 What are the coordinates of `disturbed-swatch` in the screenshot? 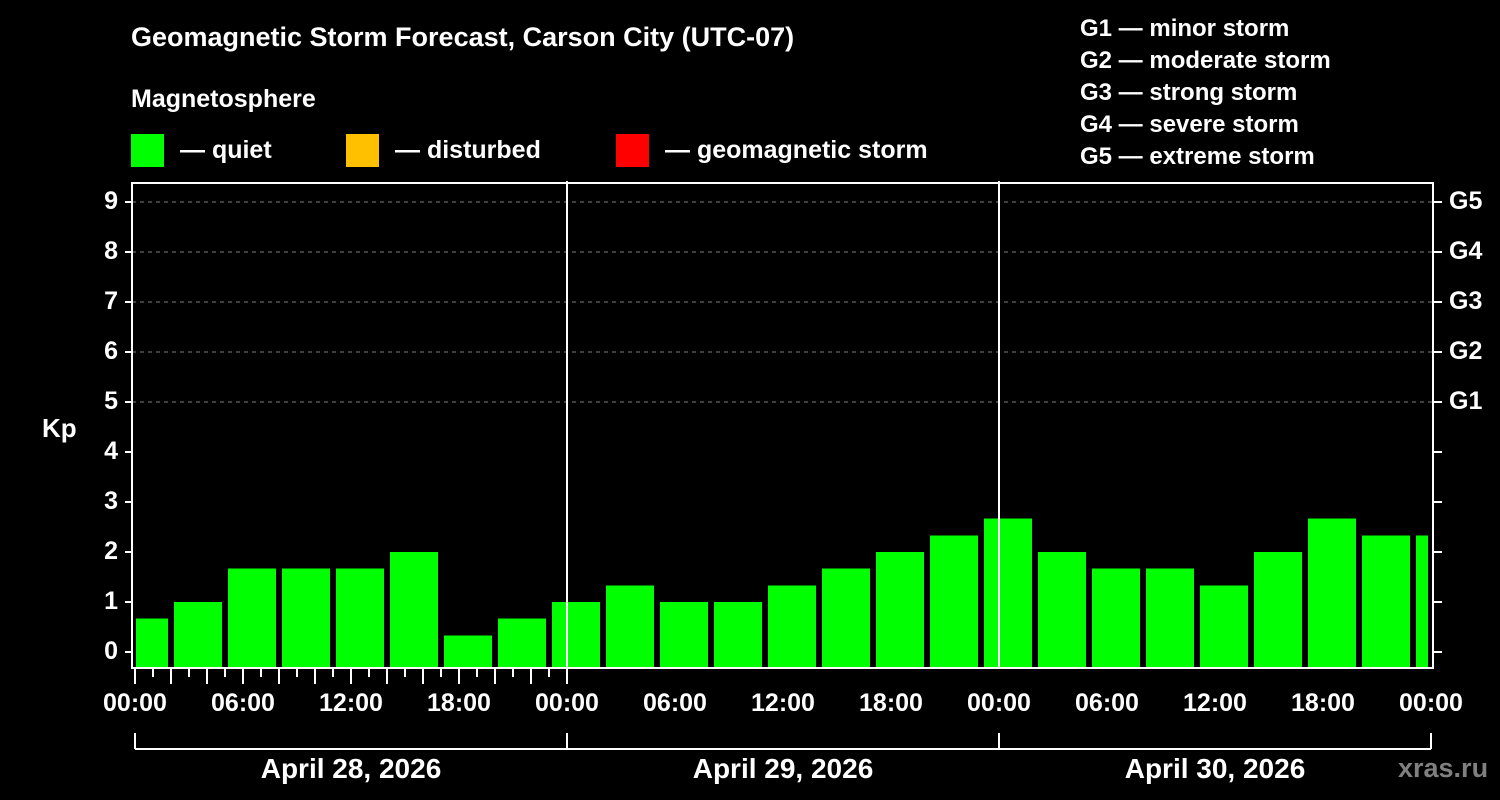 It's located at (362, 150).